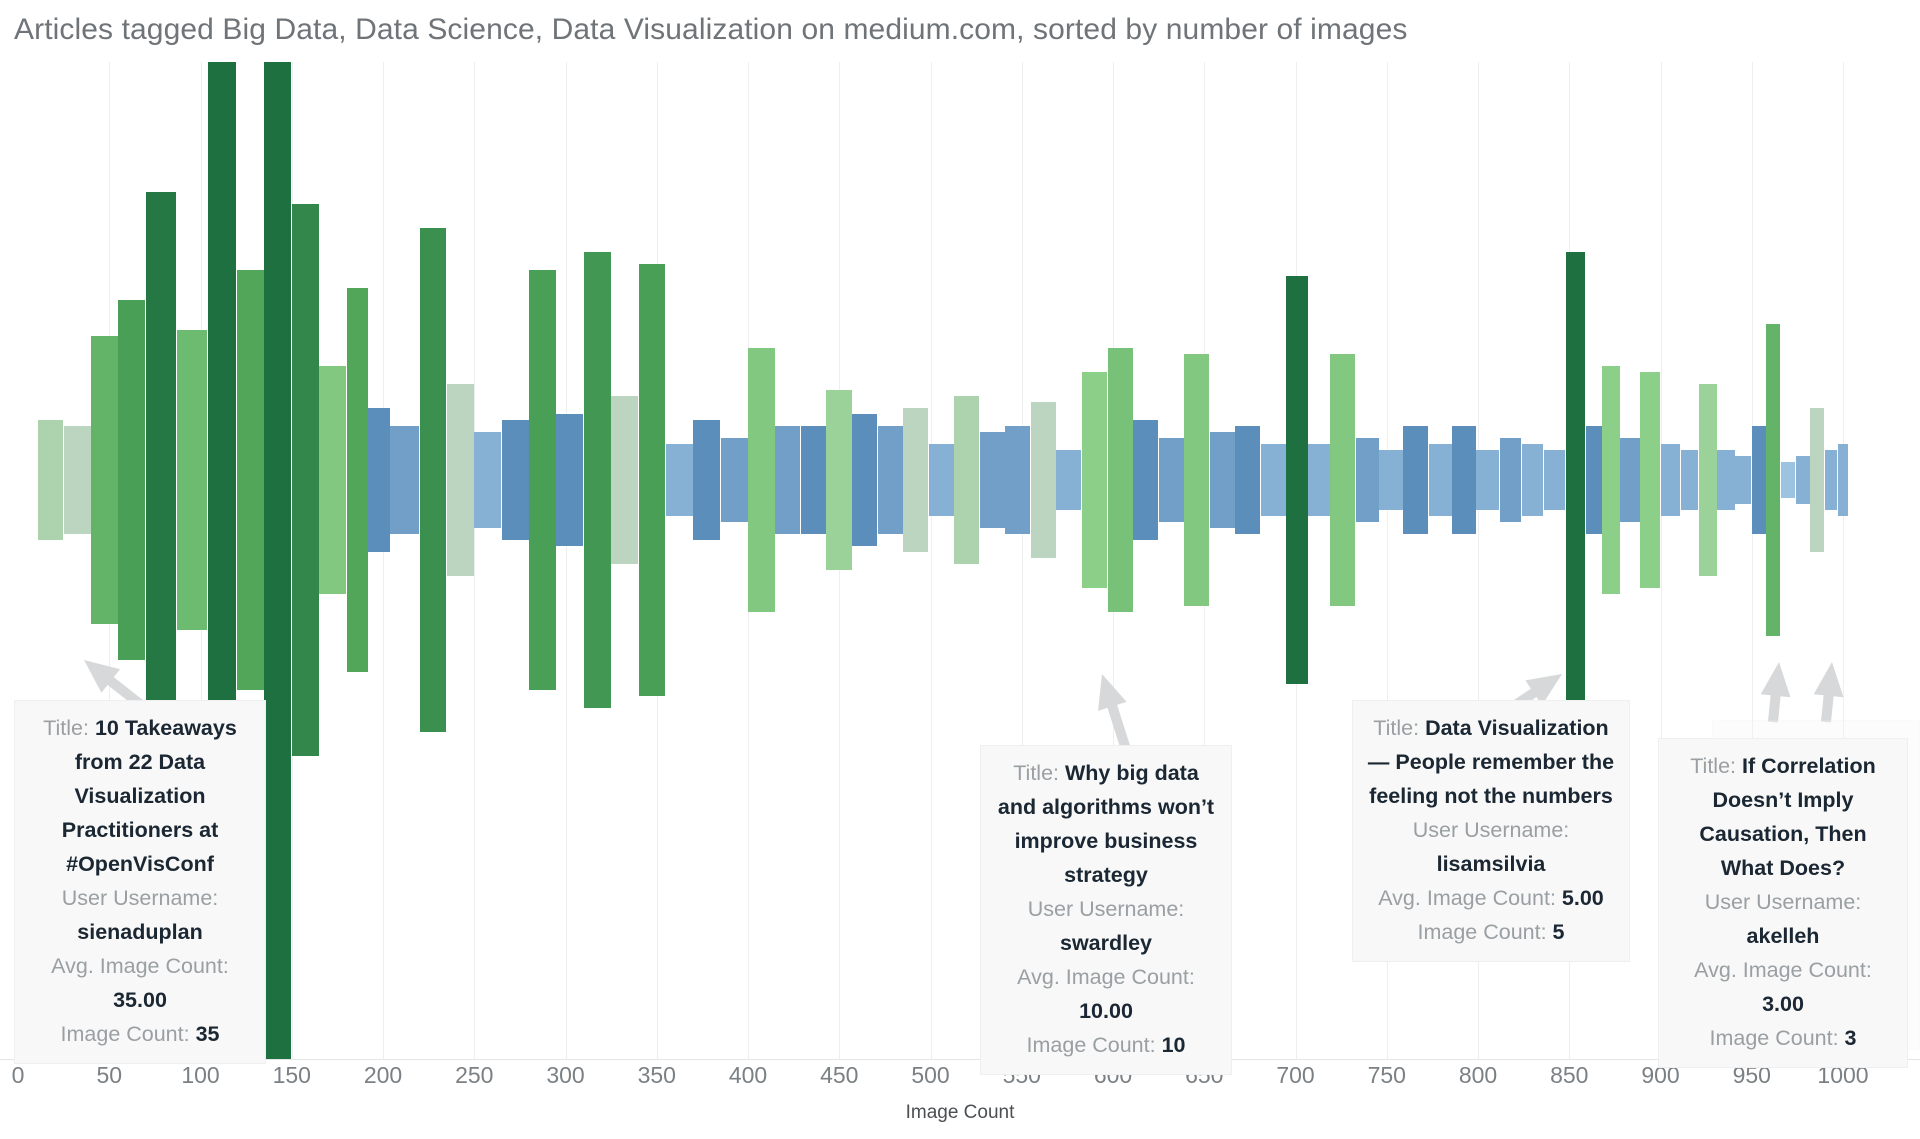  What do you see at coordinates (207, 1034) in the screenshot?
I see `tooltip-field-value: 35` at bounding box center [207, 1034].